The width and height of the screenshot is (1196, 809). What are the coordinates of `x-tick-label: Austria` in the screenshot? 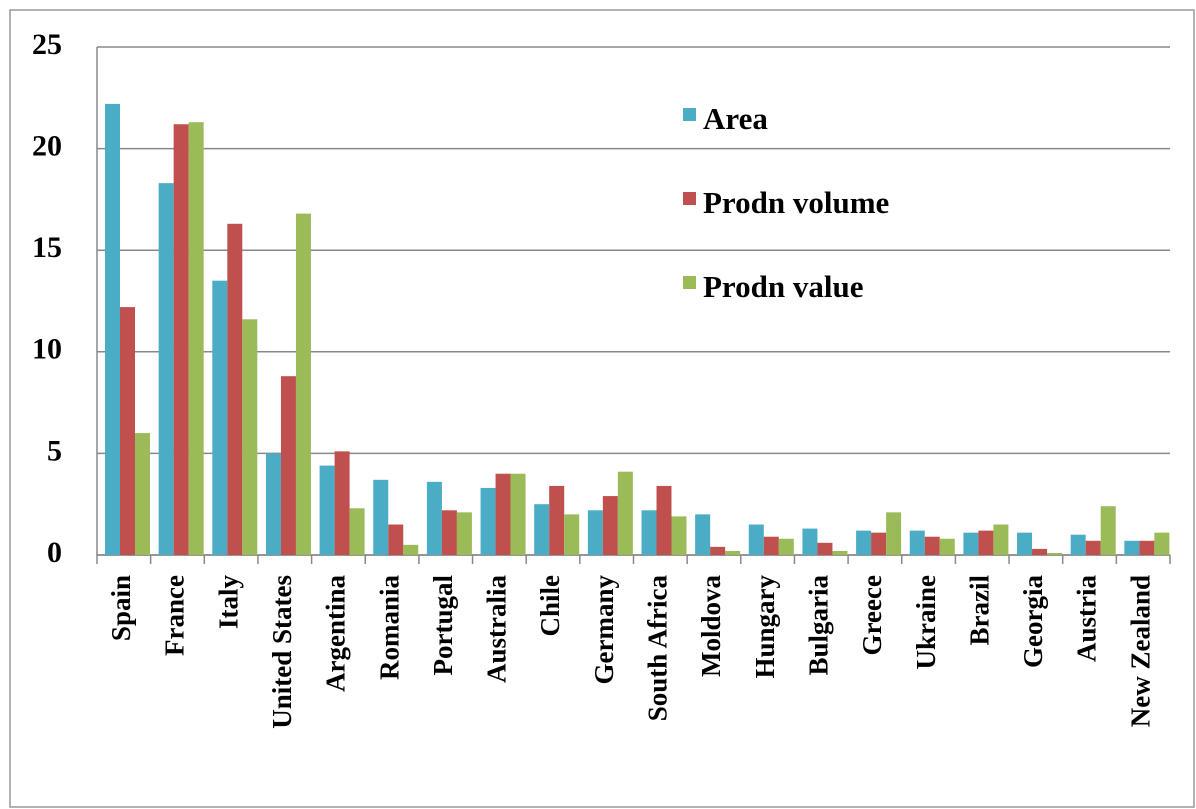 It's located at (1087, 618).